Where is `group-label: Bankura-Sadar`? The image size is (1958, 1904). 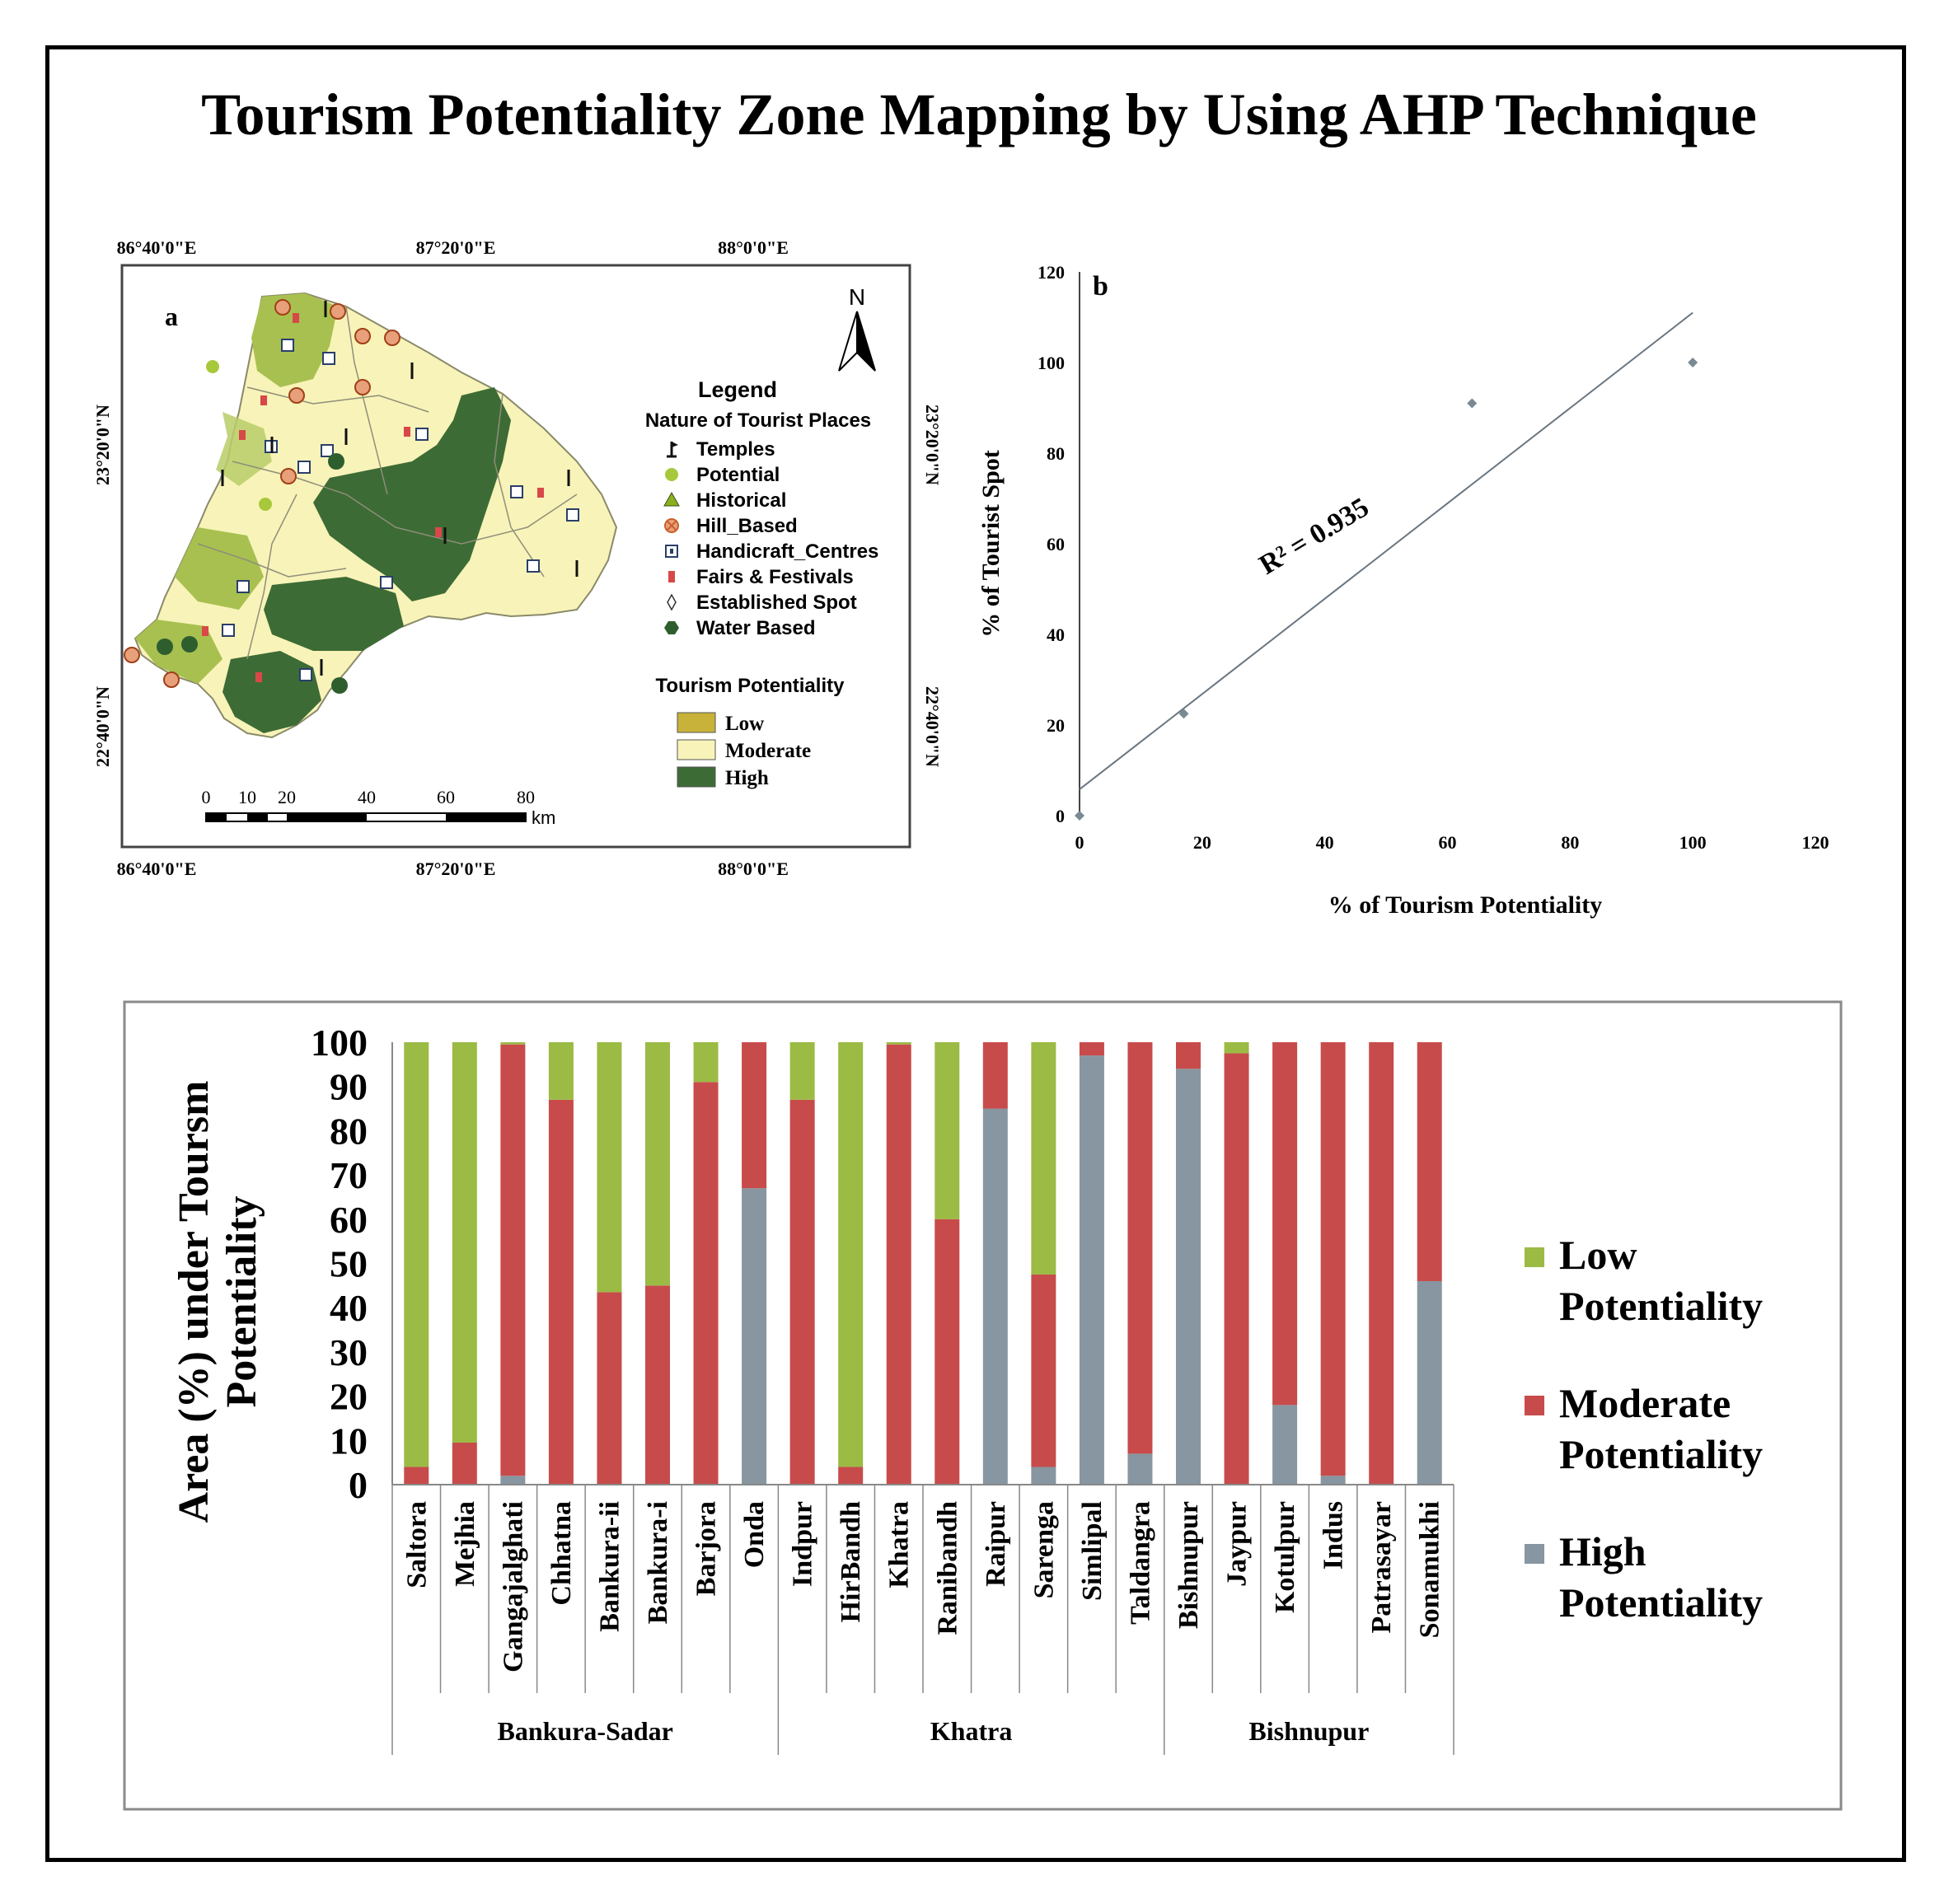
group-label: Bankura-Sadar is located at coordinates (584, 1731).